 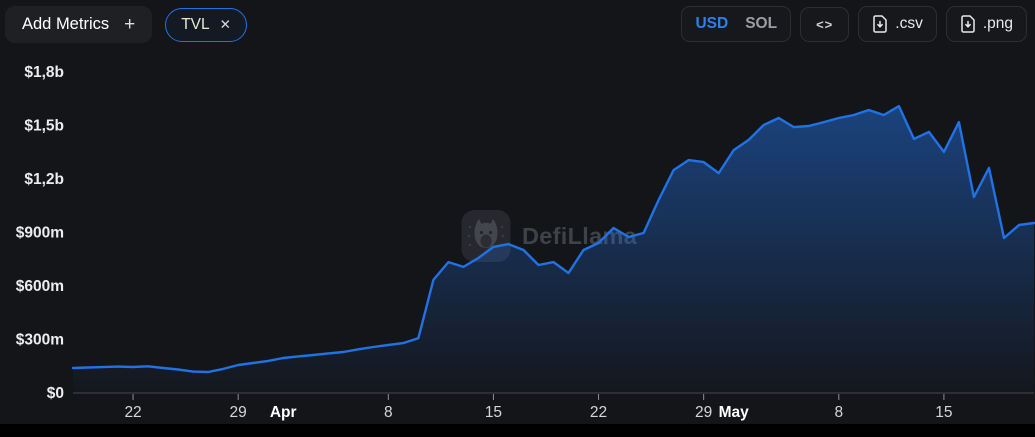 I want to click on y-axis: $0 $300m $600m $900m $1,2b $1,5b $1,8b, so click(x=40, y=233).